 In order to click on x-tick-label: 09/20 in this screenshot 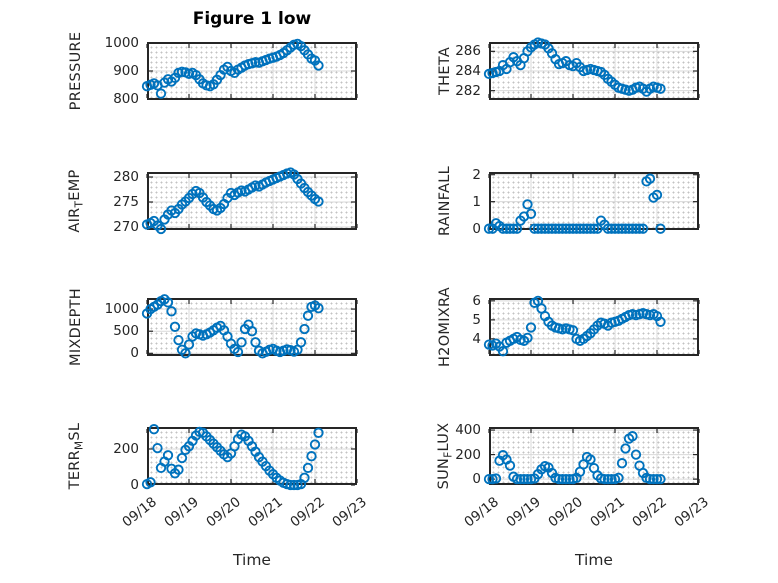, I will do `click(223, 512)`.